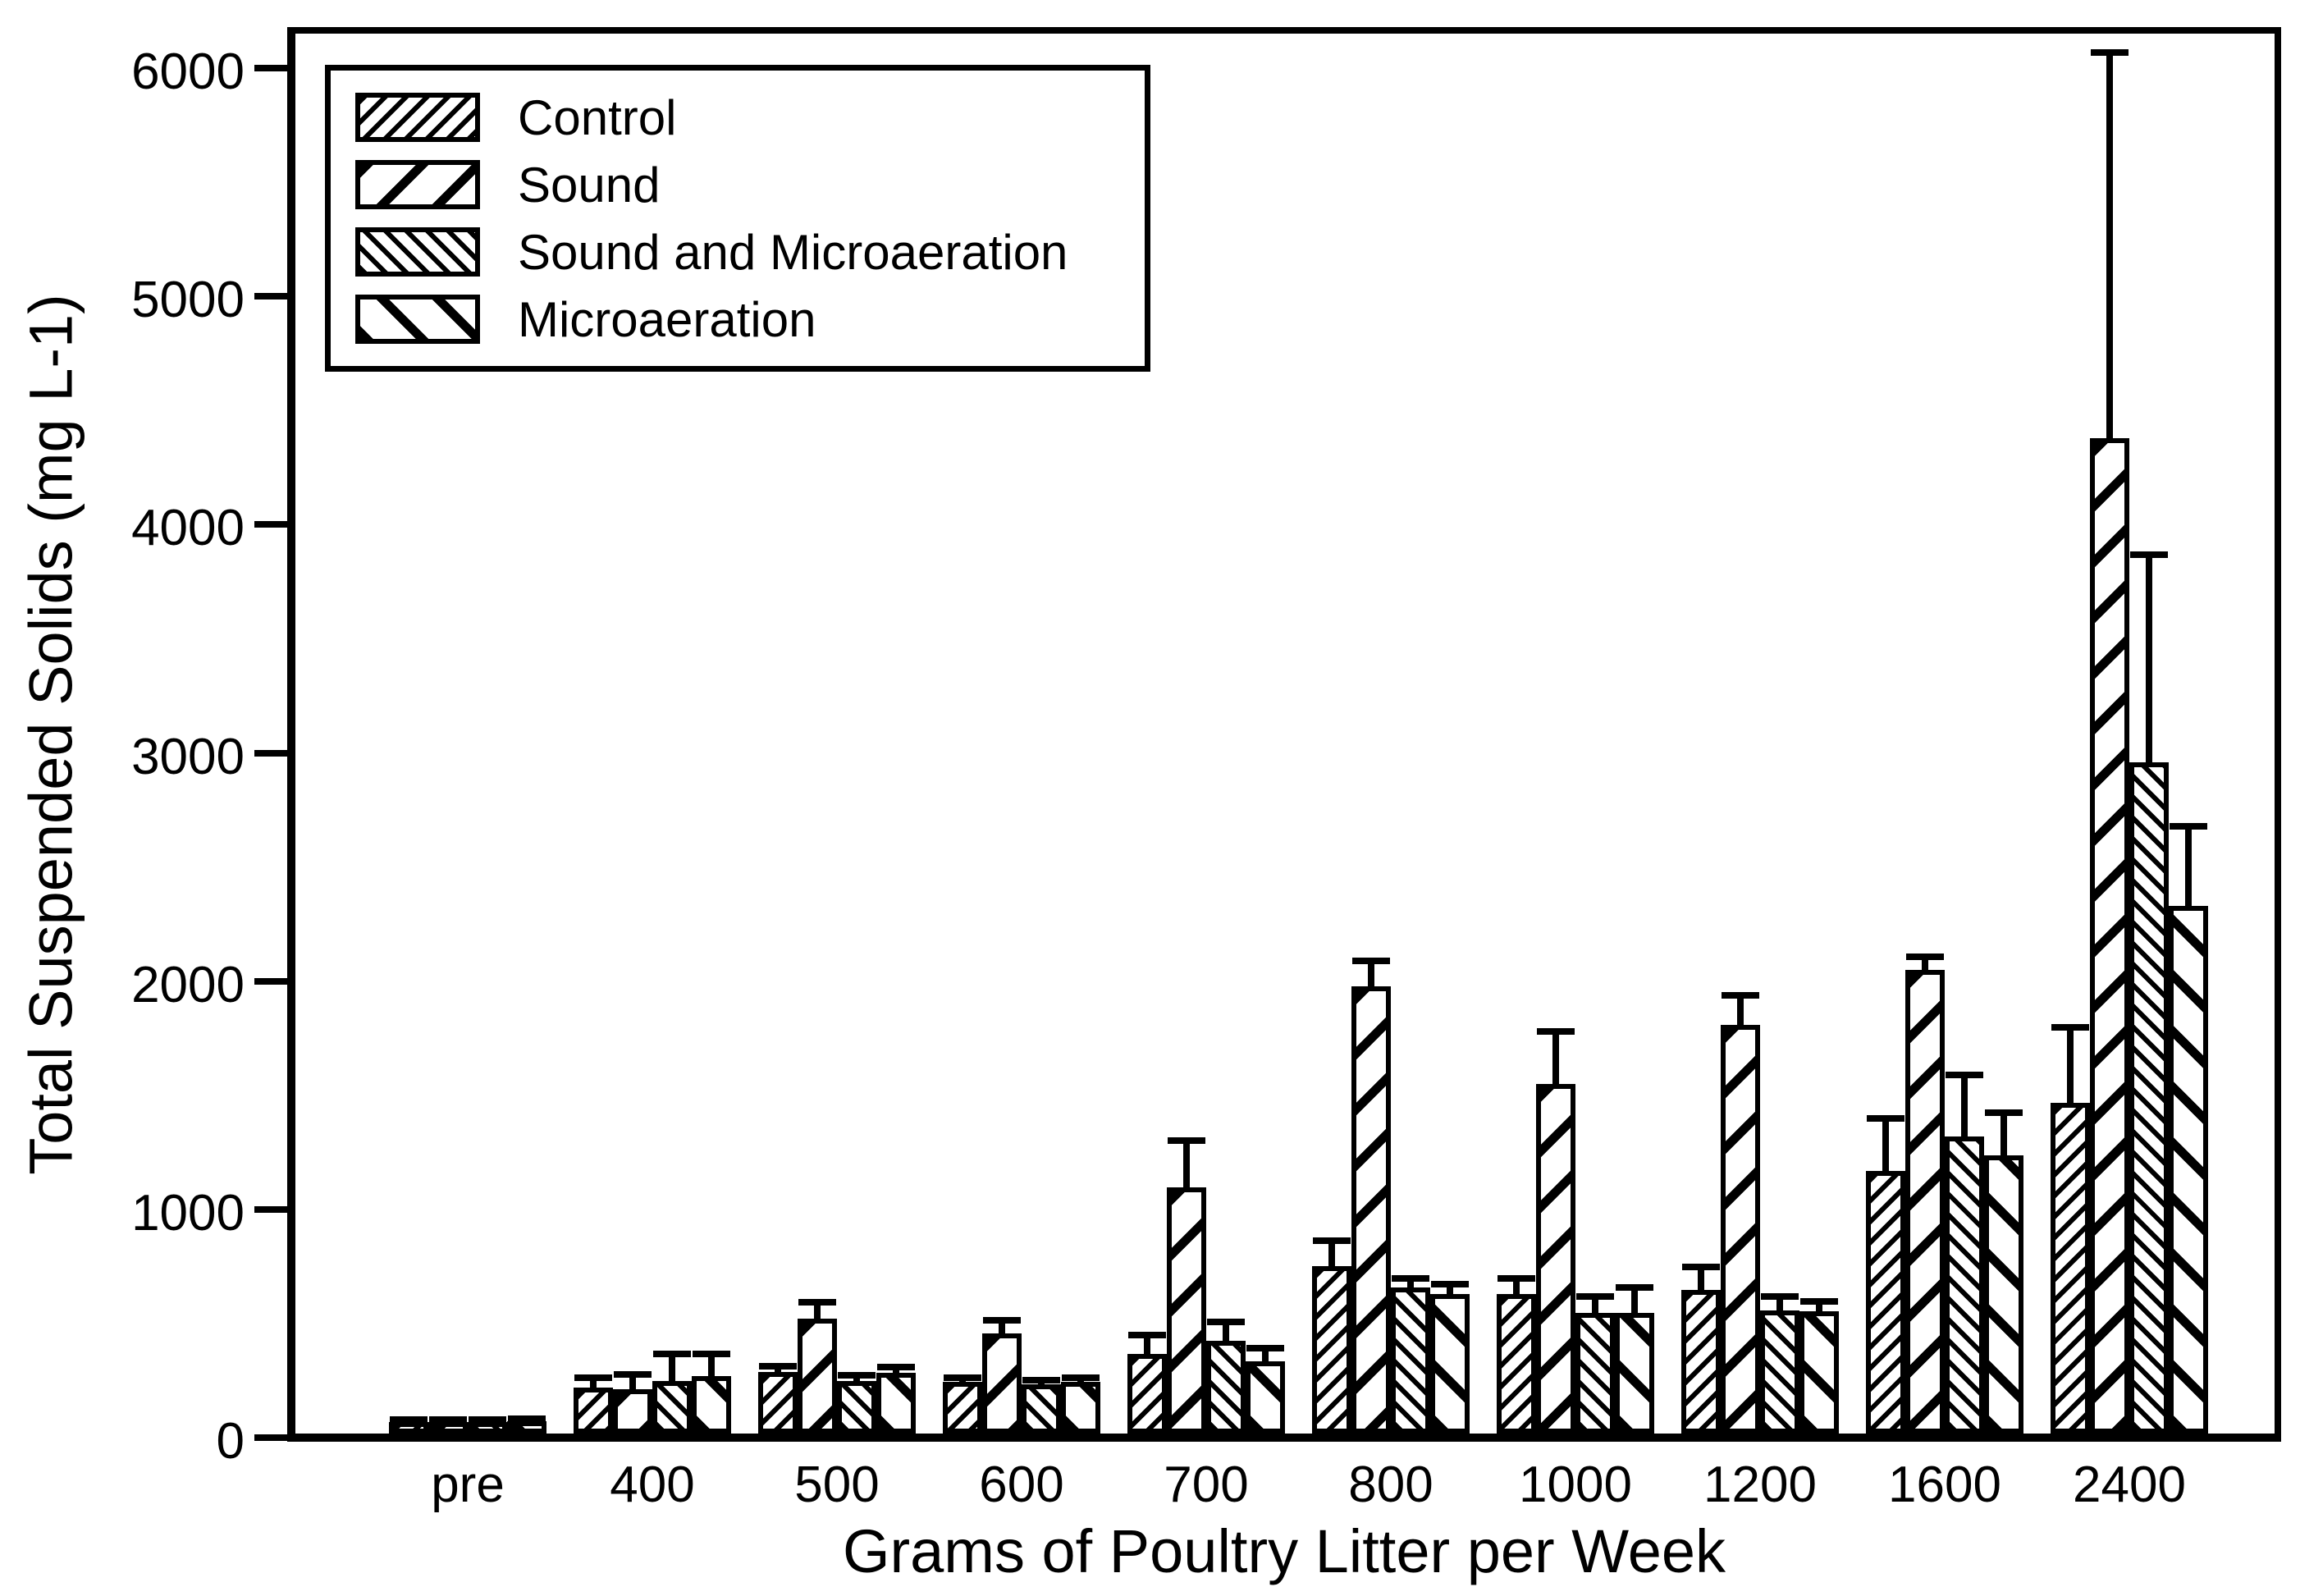 Image resolution: width=2300 pixels, height=1596 pixels. Describe the element at coordinates (188, 300) in the screenshot. I see `y-tick-label: 5000` at that location.